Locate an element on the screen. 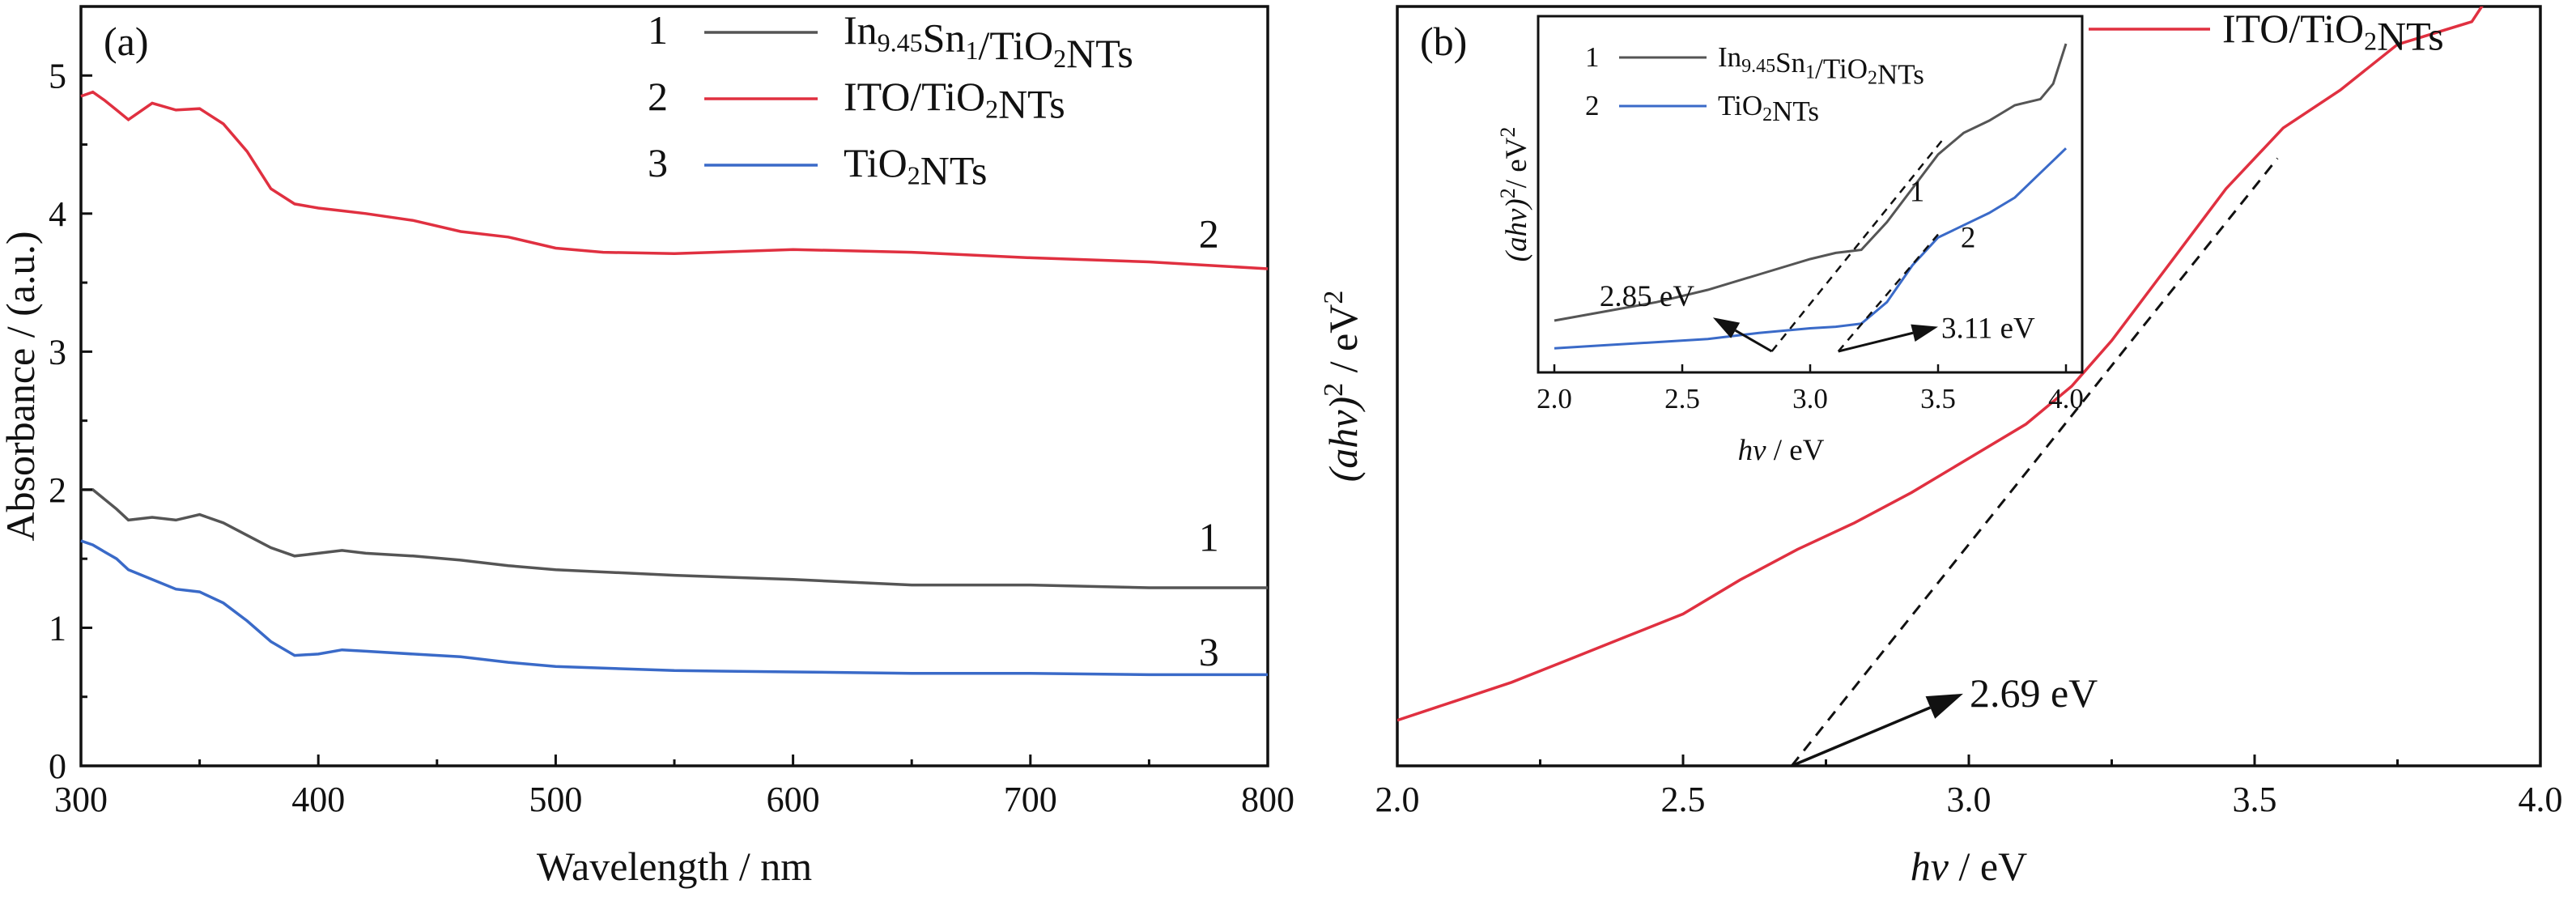 The width and height of the screenshot is (2576, 897). panel-a-y-tick-label: 2 is located at coordinates (57, 490).